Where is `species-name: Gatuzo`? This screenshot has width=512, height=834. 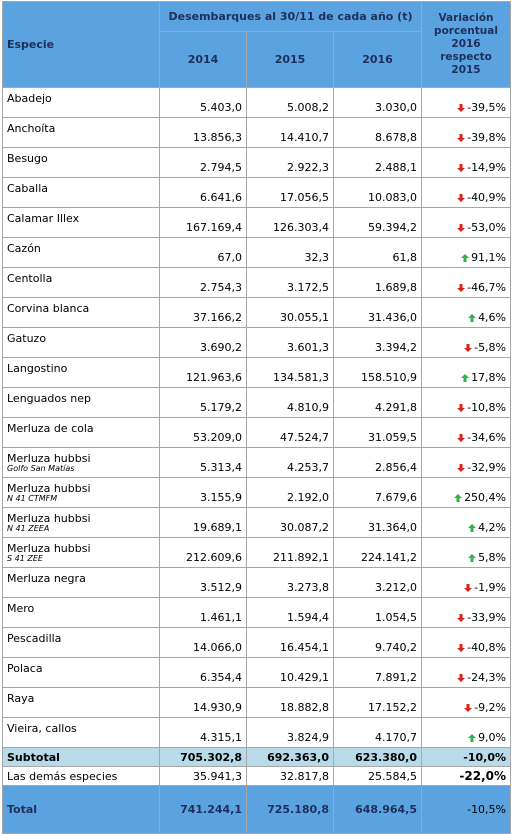 species-name: Gatuzo is located at coordinates (27, 338).